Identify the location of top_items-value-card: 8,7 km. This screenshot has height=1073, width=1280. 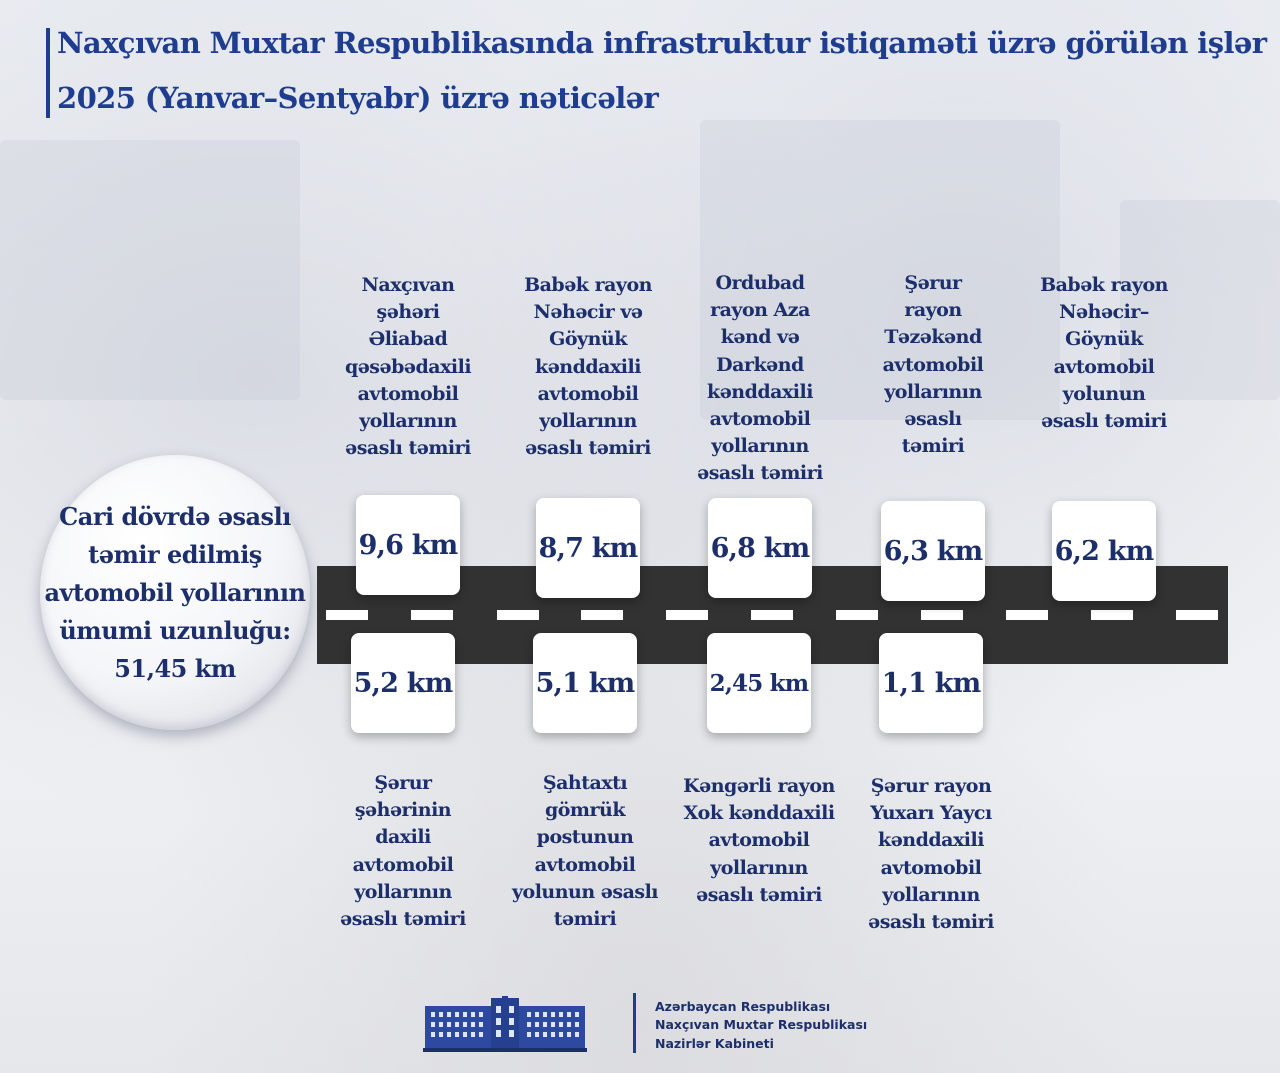
(588, 548).